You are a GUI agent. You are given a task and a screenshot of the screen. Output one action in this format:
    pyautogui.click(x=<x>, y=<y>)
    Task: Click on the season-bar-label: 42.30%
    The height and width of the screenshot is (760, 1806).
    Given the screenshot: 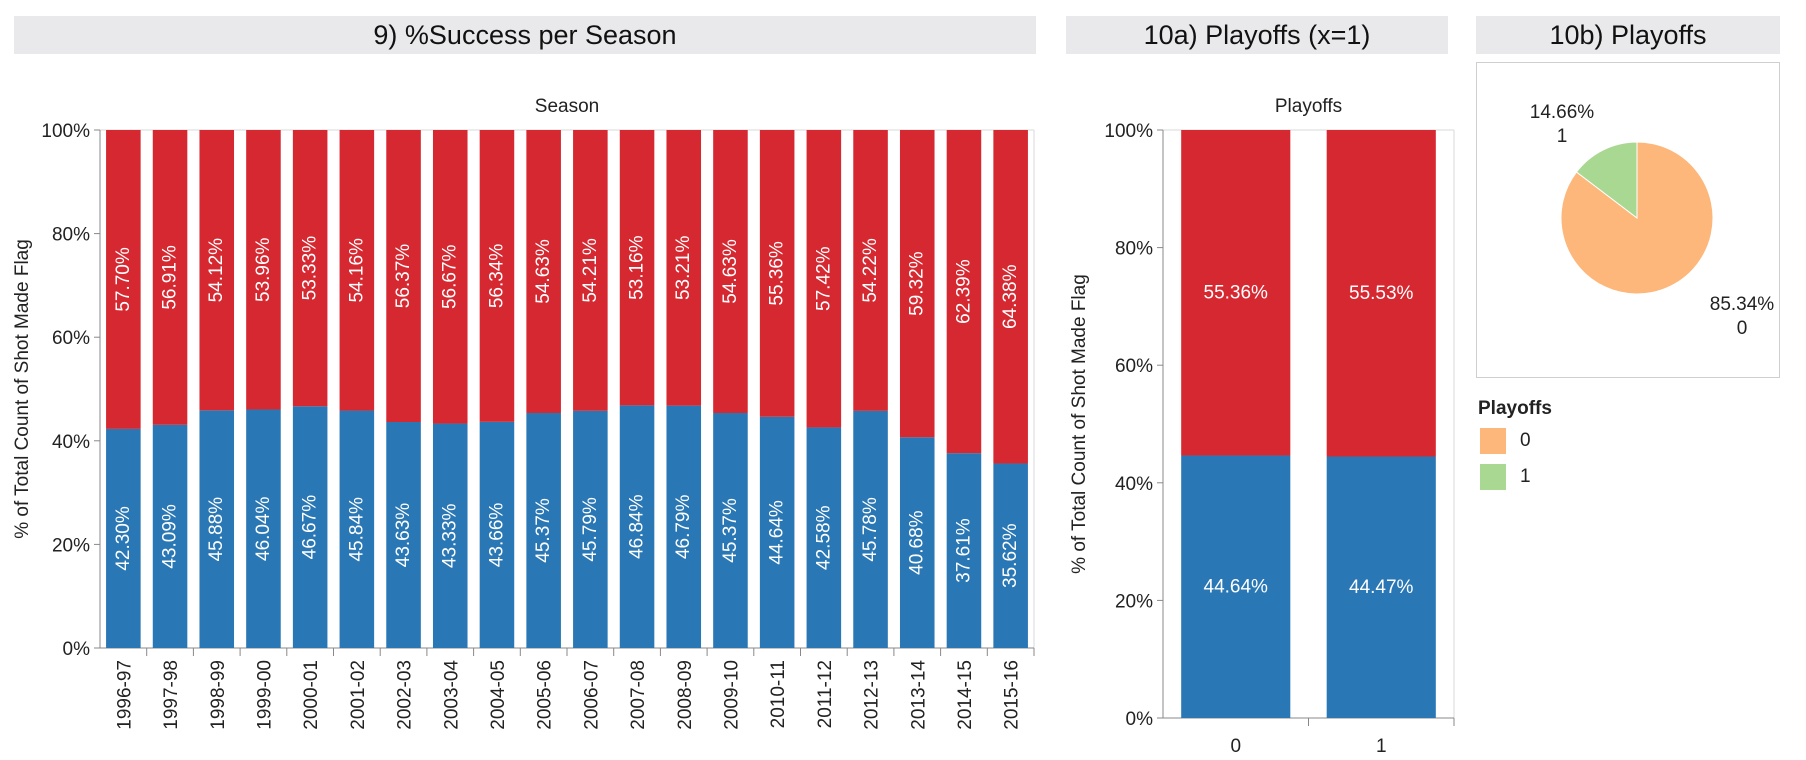 What is the action you would take?
    pyautogui.click(x=123, y=538)
    